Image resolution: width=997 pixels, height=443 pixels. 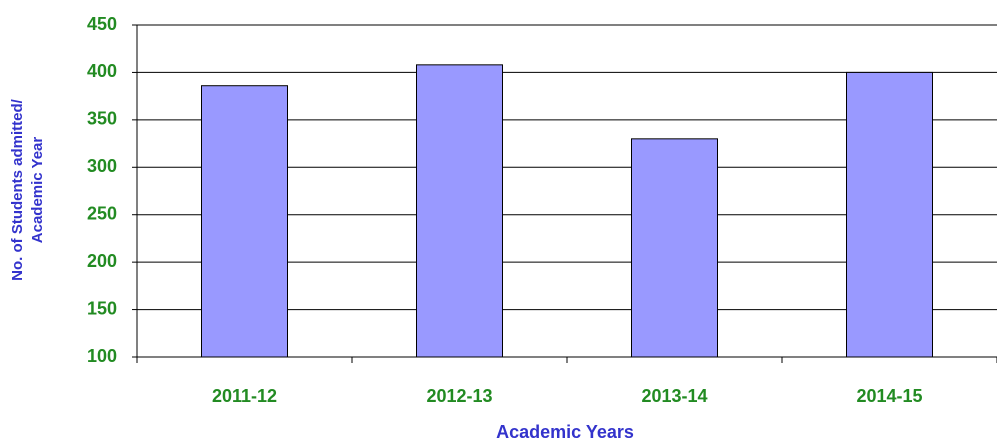 I want to click on y-tick-label: 450, so click(x=102, y=24).